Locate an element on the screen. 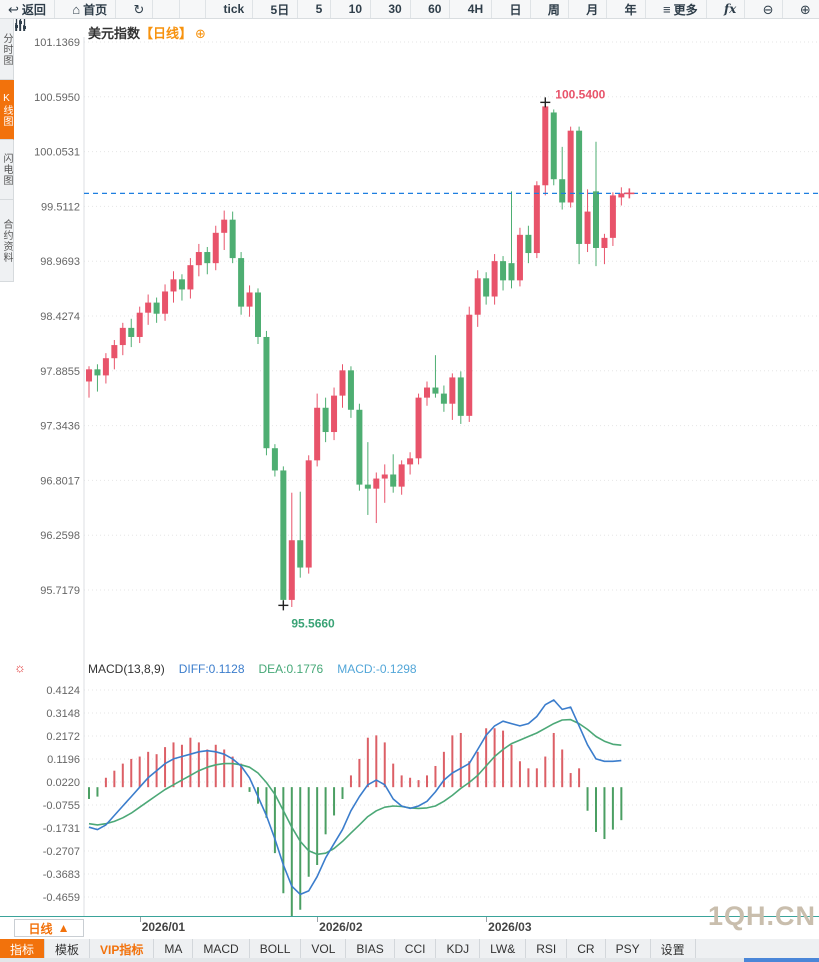 This screenshot has width=819, height=962. svg-text: 97.3436 is located at coordinates (60, 427).